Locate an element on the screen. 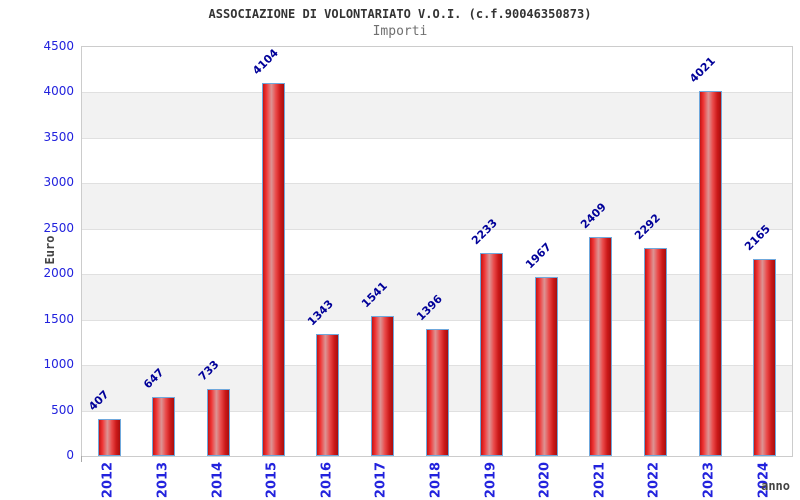 The image size is (800, 500). bar-2014 is located at coordinates (219, 422).